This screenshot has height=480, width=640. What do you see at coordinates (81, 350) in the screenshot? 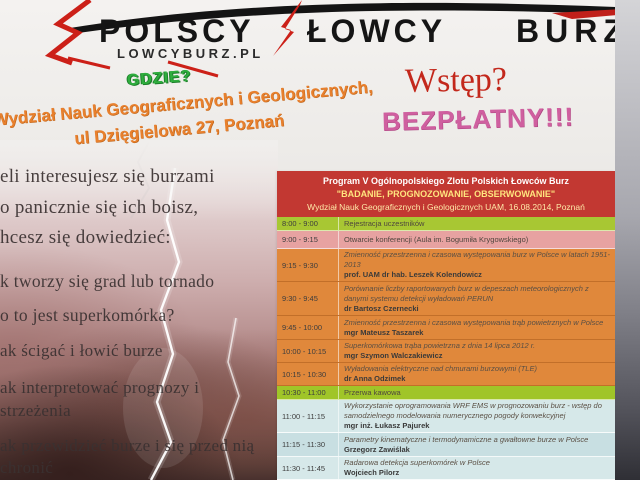
I see `intro-line: ak ścigać i łowić burze` at bounding box center [81, 350].